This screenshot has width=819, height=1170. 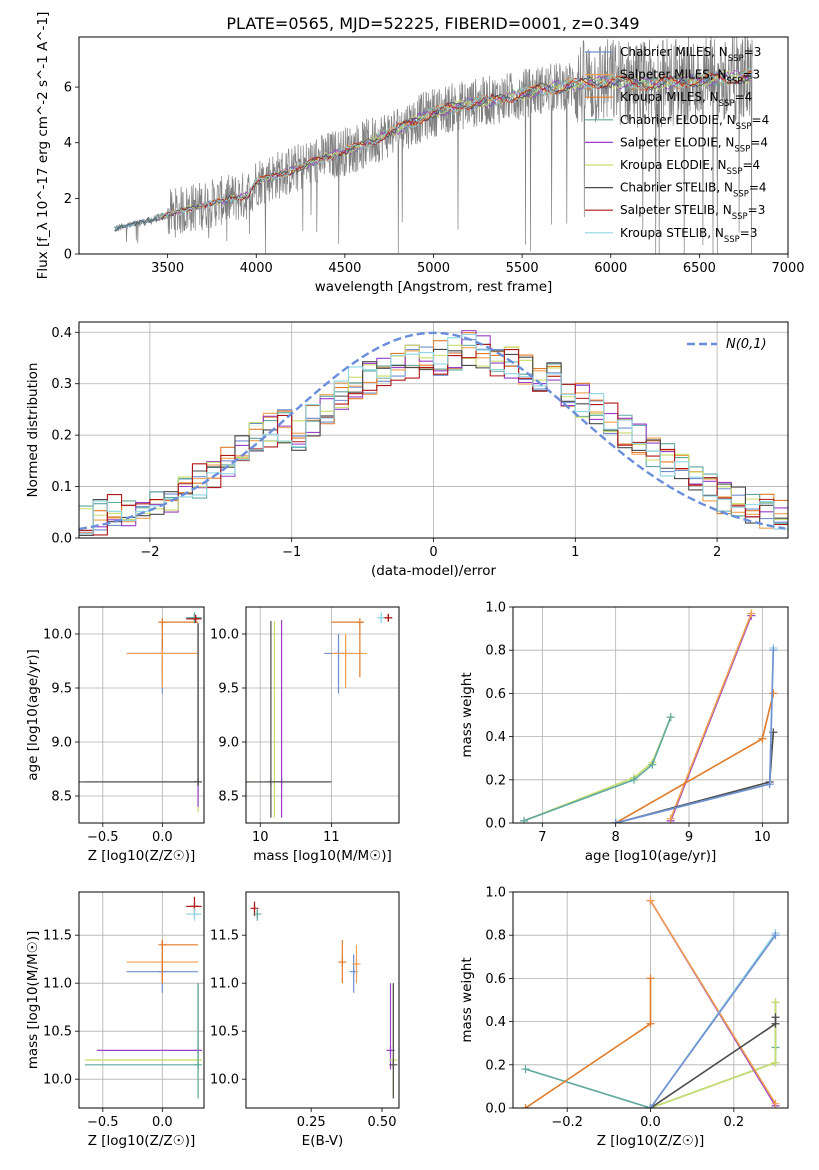 What do you see at coordinates (224, 936) in the screenshot?
I see `y-tick-label: 11.5` at bounding box center [224, 936].